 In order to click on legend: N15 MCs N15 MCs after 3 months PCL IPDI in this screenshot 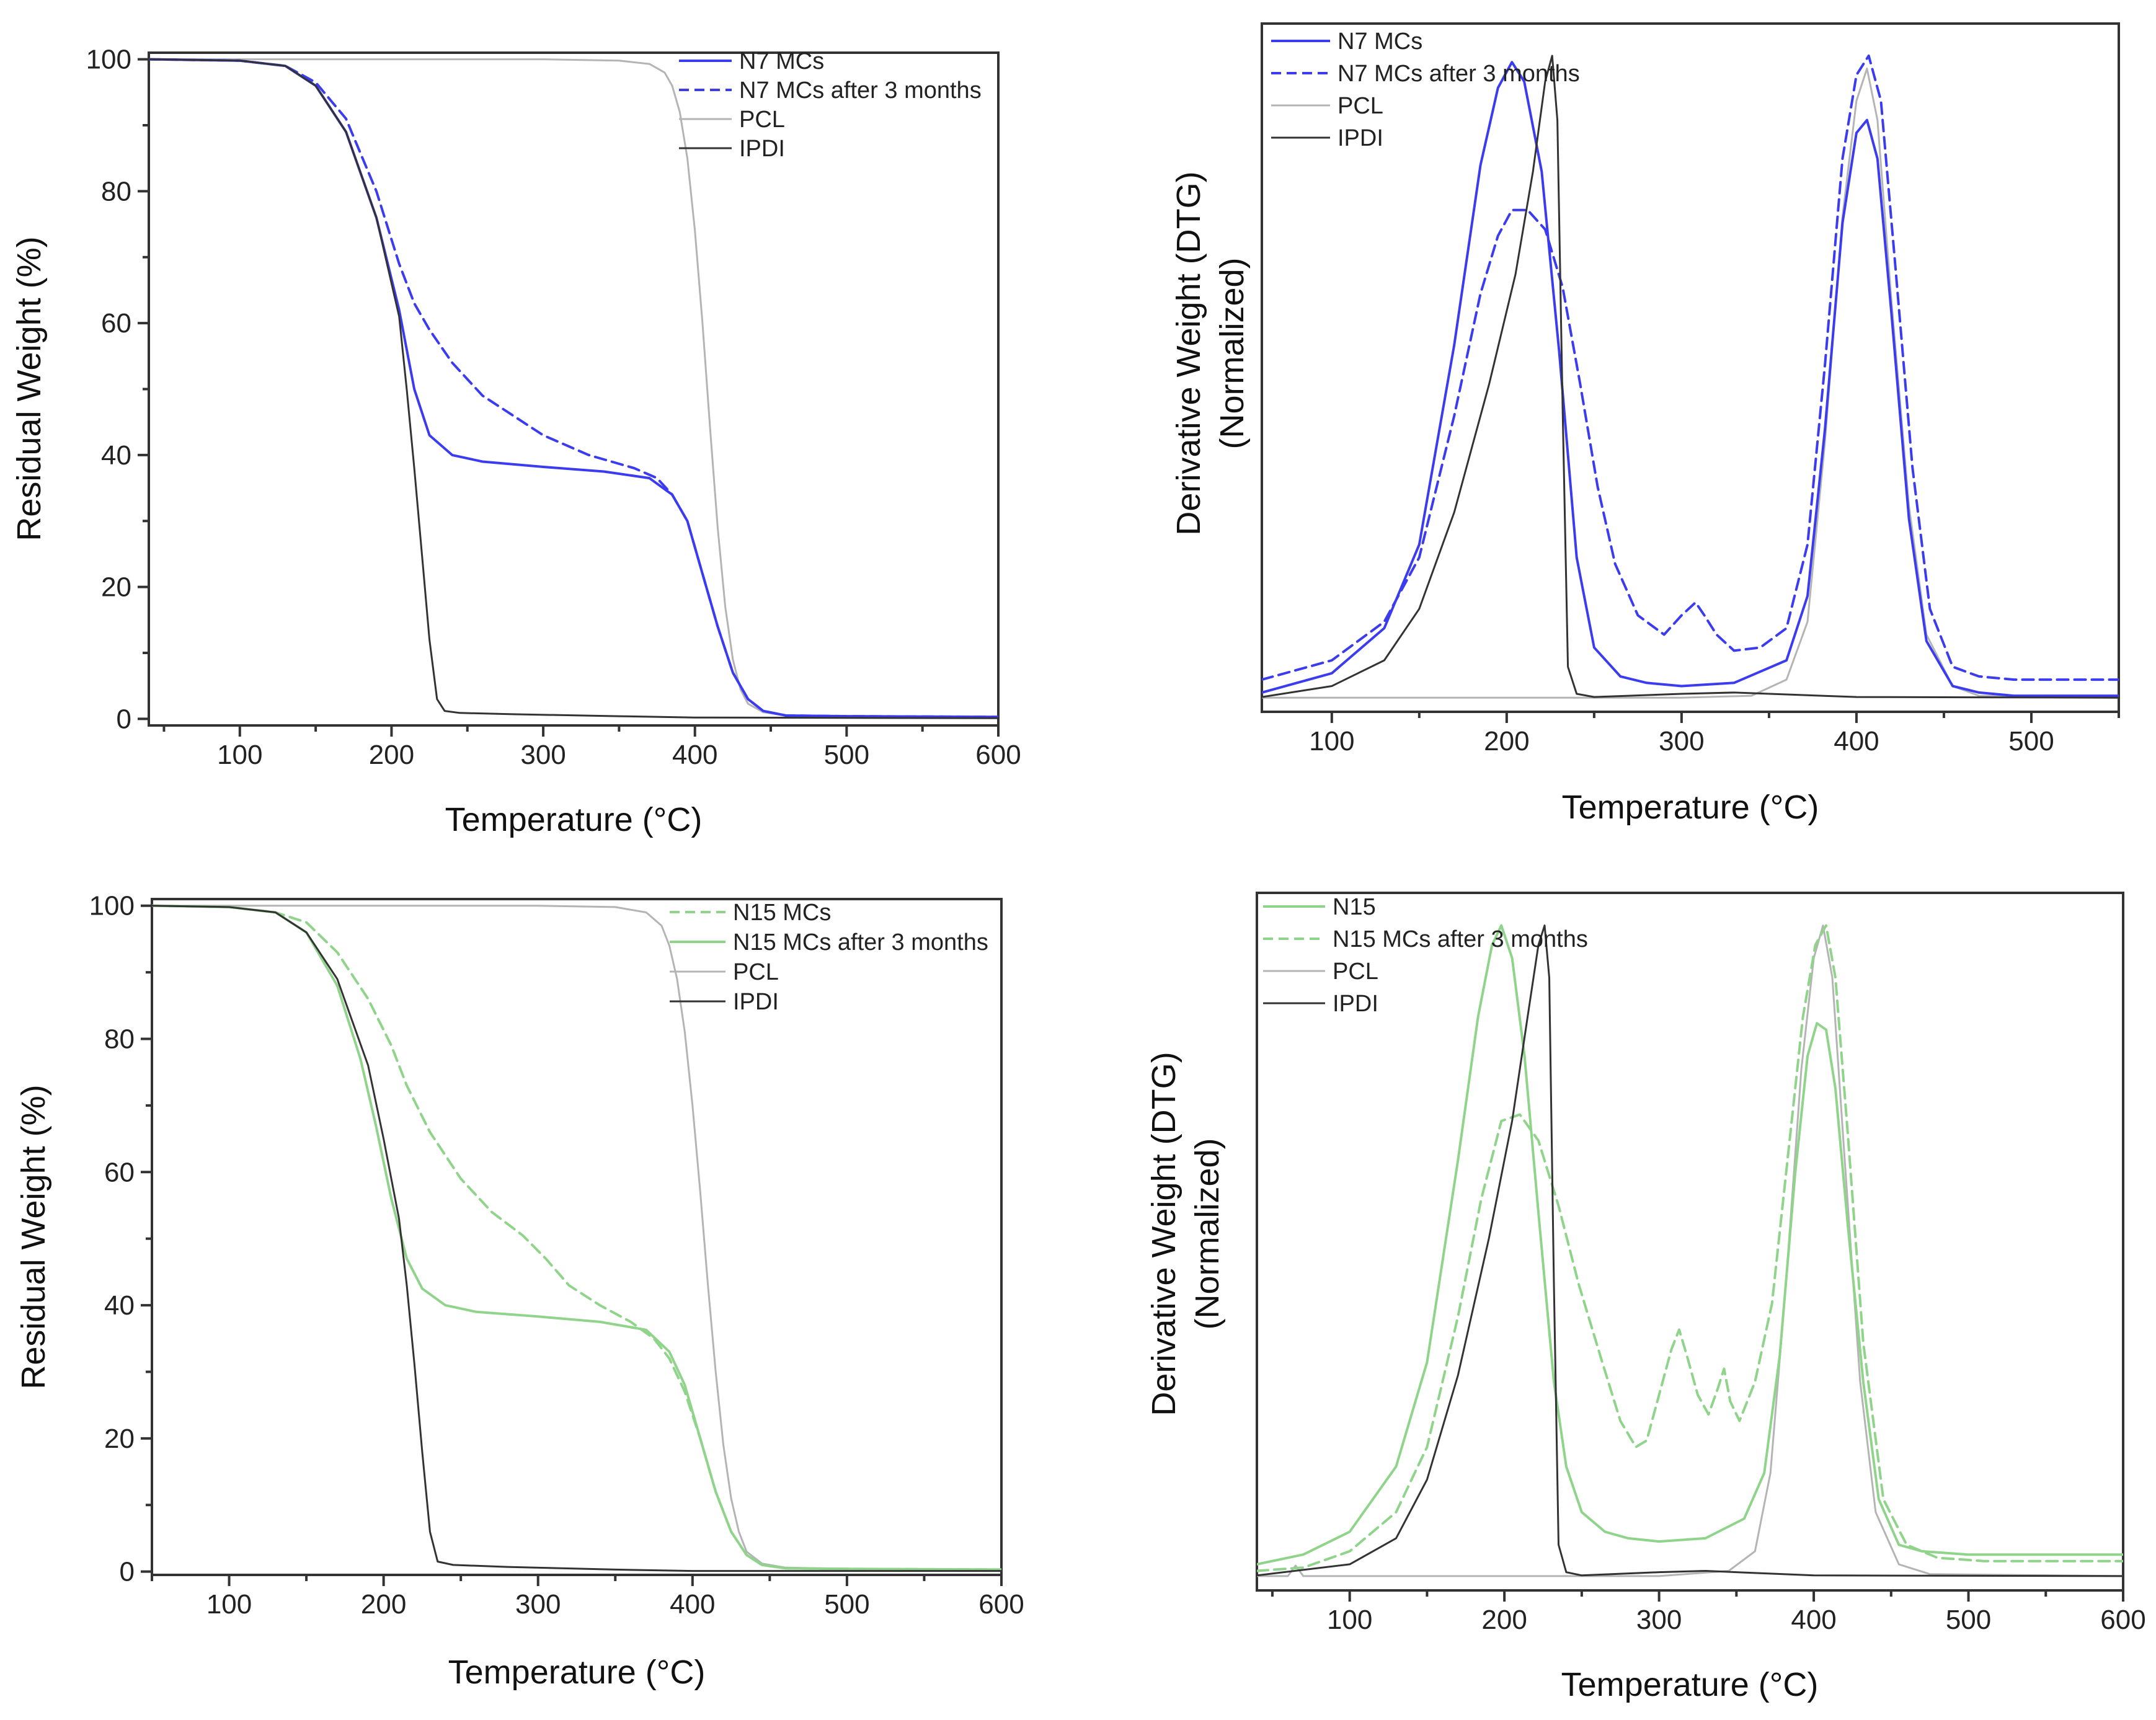, I will do `click(829, 957)`.